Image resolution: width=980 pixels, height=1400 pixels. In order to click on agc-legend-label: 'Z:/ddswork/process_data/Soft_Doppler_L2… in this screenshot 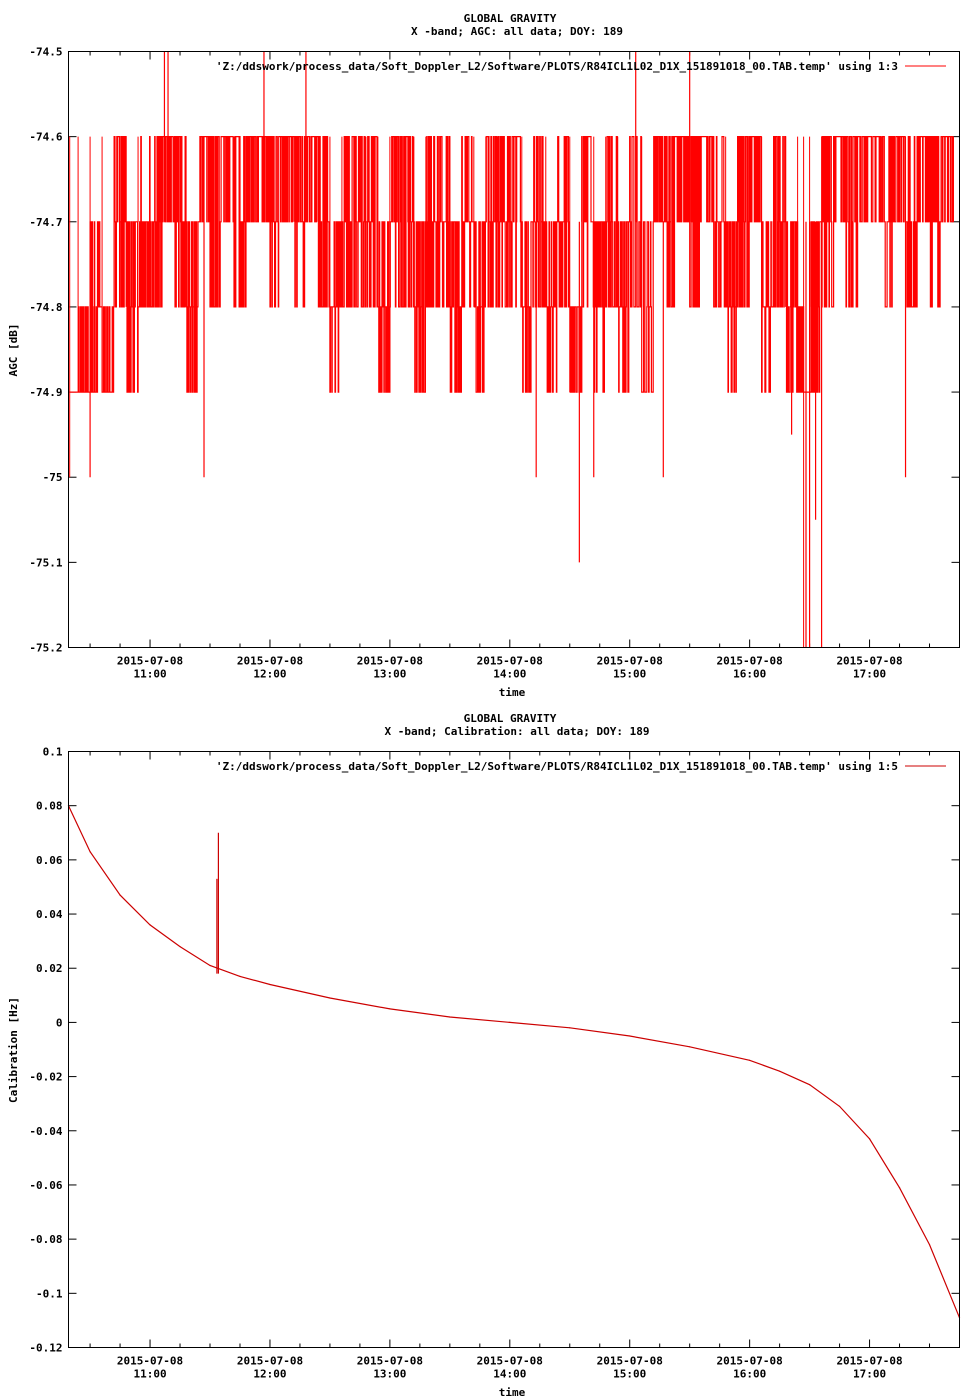, I will do `click(557, 66)`.